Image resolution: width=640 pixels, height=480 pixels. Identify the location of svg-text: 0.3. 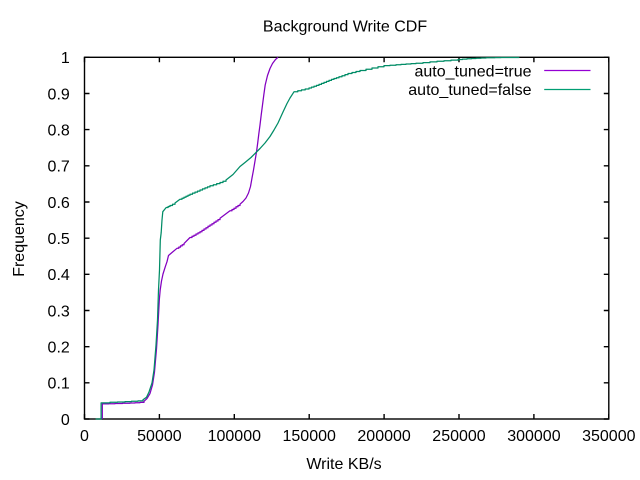
(59, 311).